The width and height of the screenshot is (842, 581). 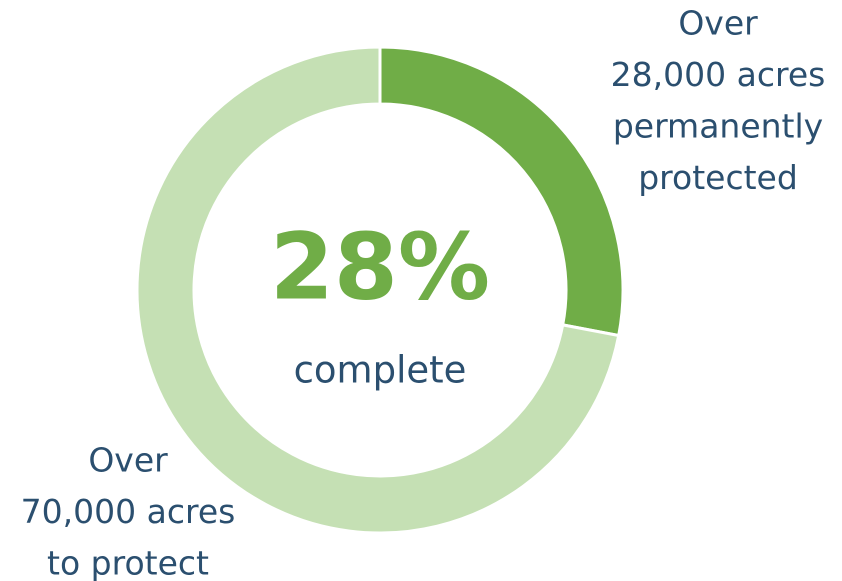 I want to click on segment-label: to protect, so click(x=128, y=562).